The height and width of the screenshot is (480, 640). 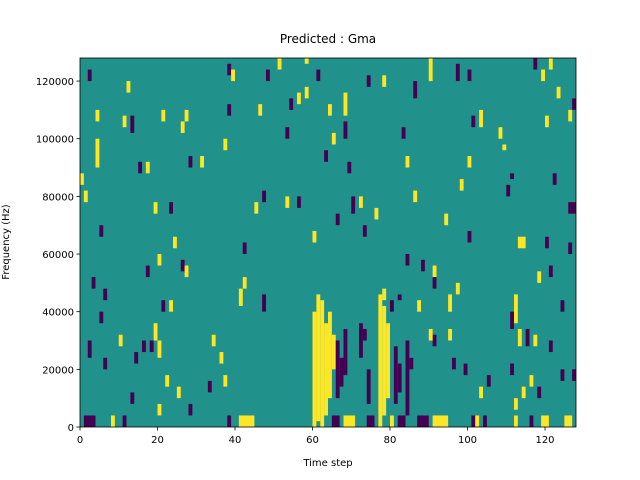 What do you see at coordinates (327, 463) in the screenshot?
I see `x-axis-label: Time step` at bounding box center [327, 463].